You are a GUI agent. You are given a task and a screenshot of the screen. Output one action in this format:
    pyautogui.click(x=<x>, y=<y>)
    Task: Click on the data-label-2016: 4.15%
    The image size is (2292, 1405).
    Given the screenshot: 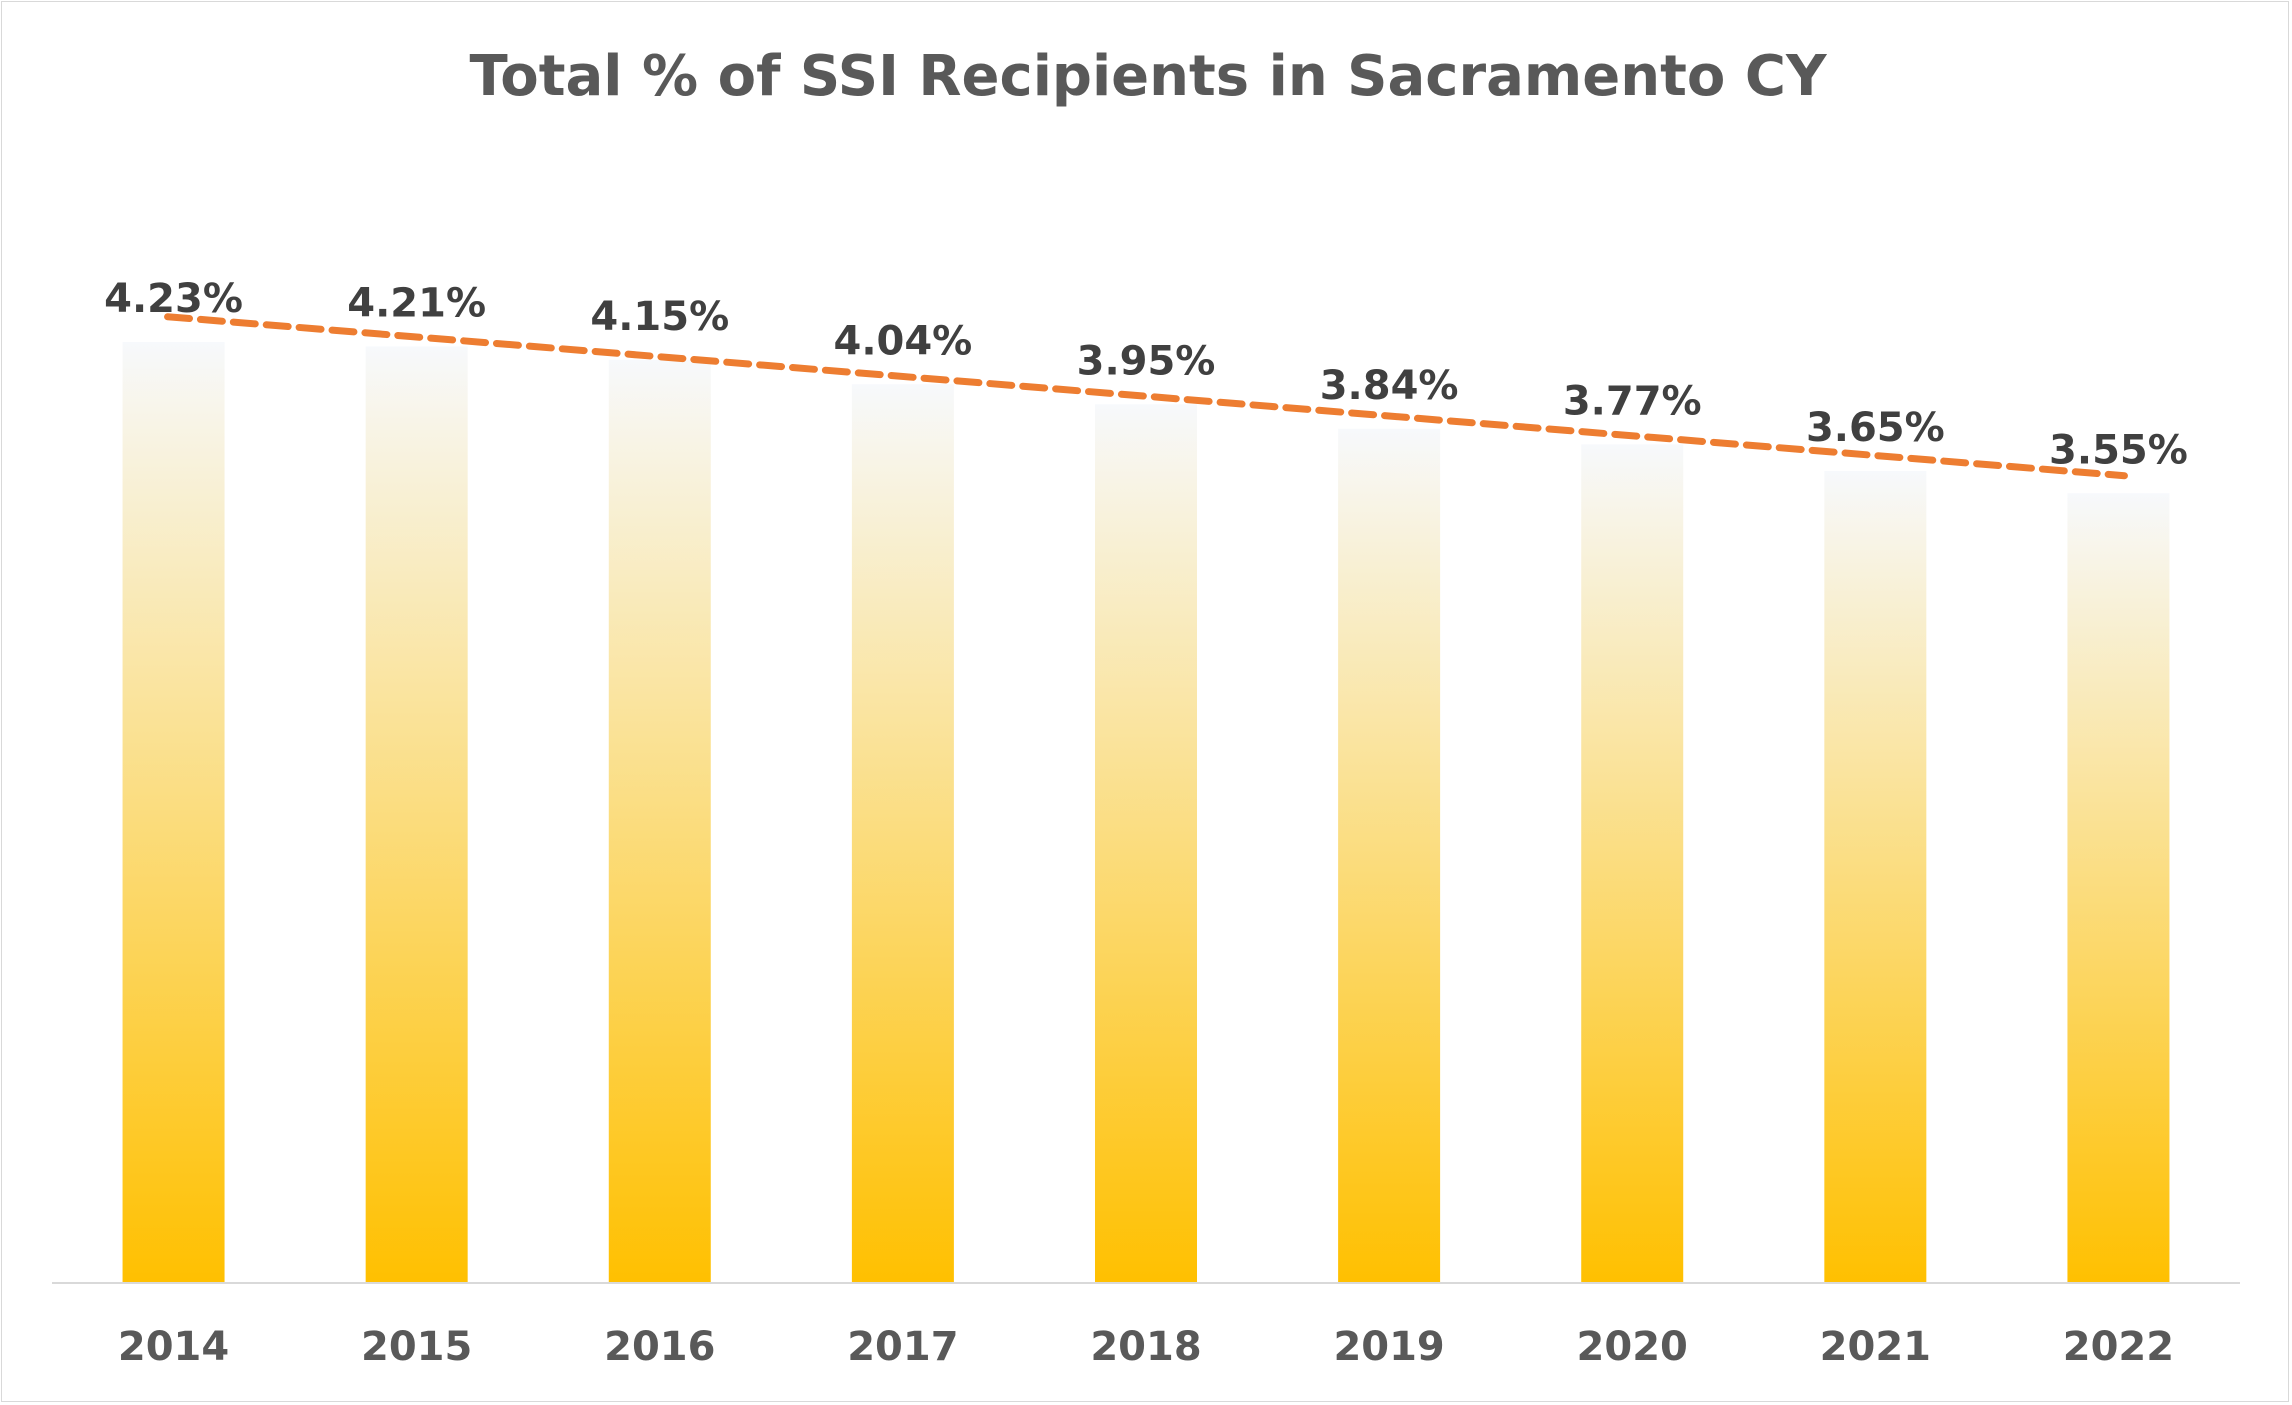 What is the action you would take?
    pyautogui.click(x=659, y=317)
    